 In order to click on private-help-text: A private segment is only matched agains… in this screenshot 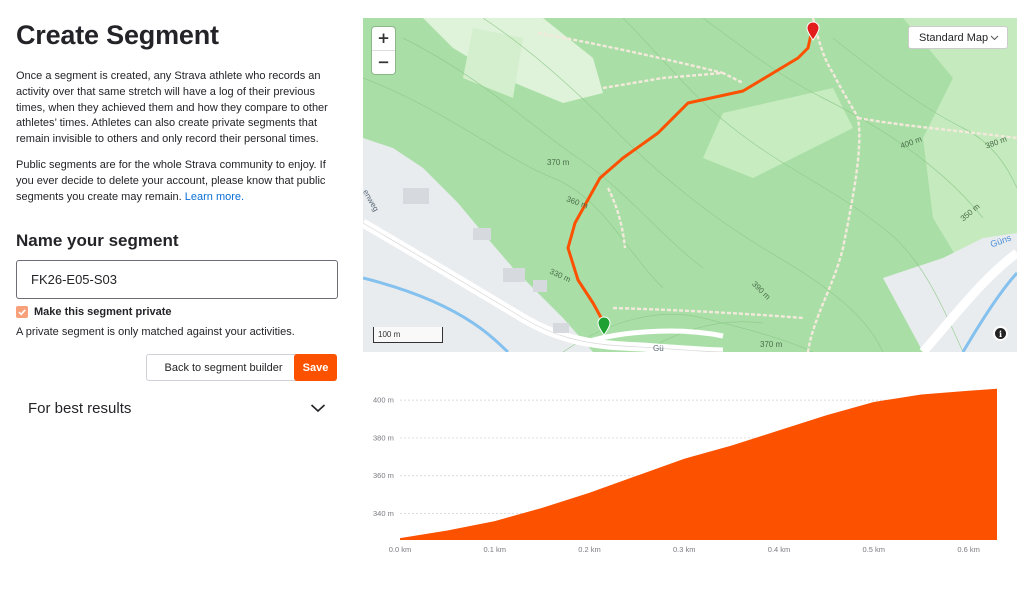, I will do `click(155, 332)`.